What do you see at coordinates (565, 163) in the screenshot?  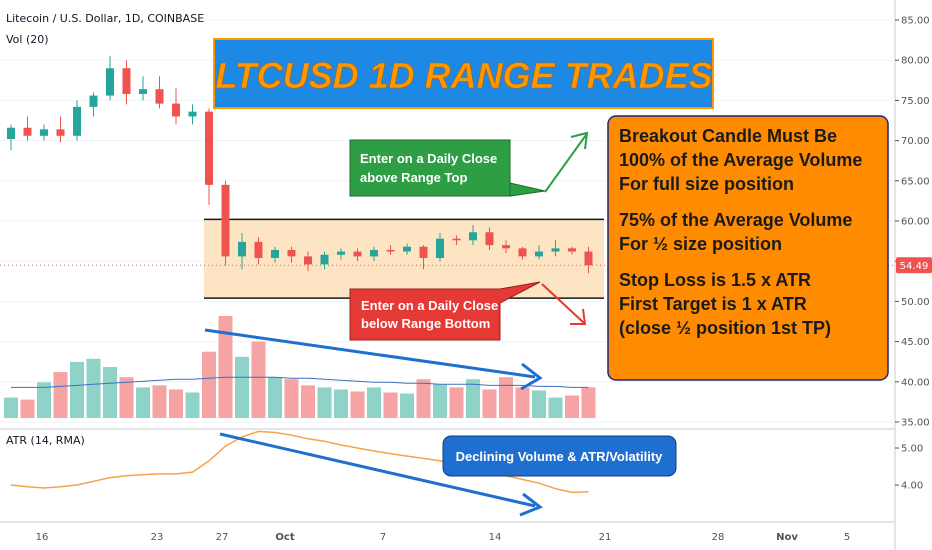 I see `long-arrow-shaft` at bounding box center [565, 163].